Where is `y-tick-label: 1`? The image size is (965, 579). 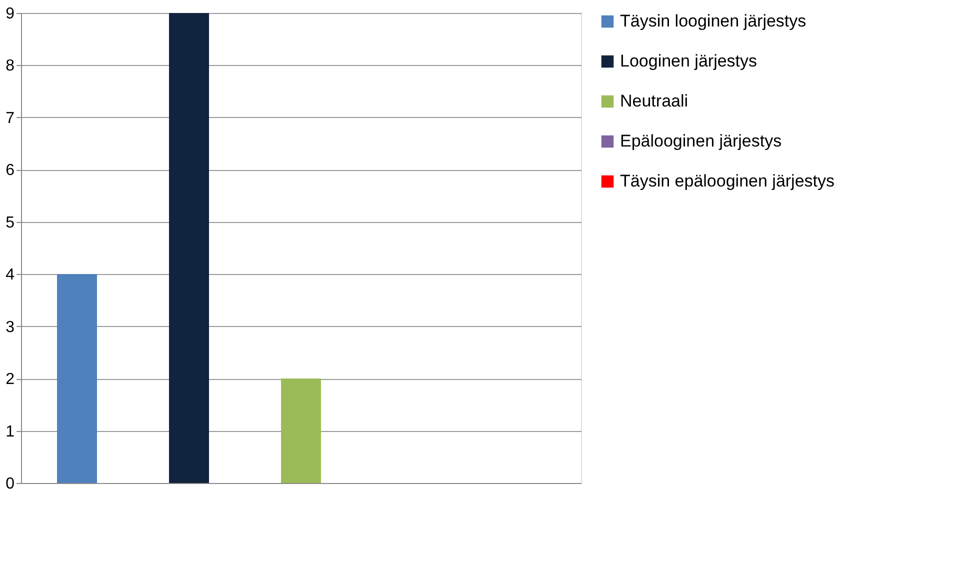
y-tick-label: 1 is located at coordinates (10, 431).